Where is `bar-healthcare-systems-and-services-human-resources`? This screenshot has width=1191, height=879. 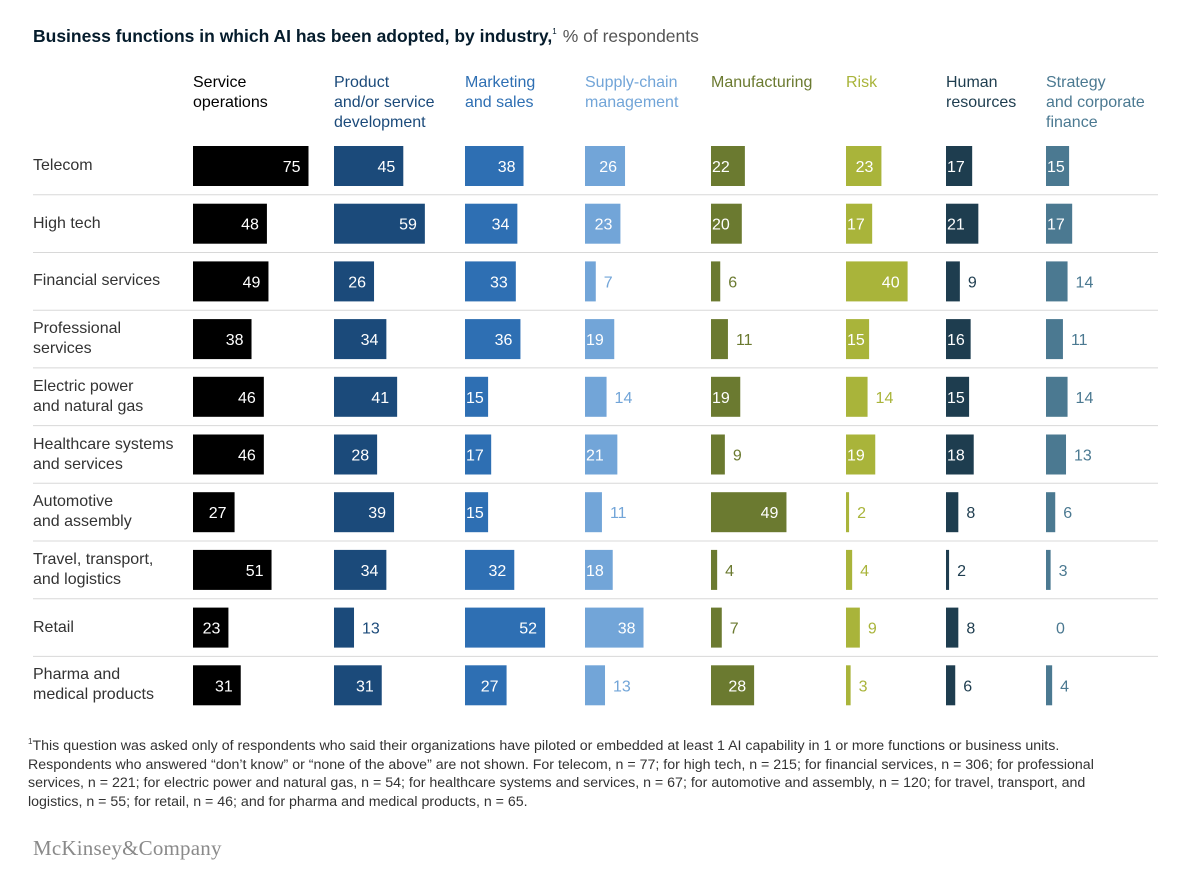
bar-healthcare-systems-and-services-human-resources is located at coordinates (960, 454).